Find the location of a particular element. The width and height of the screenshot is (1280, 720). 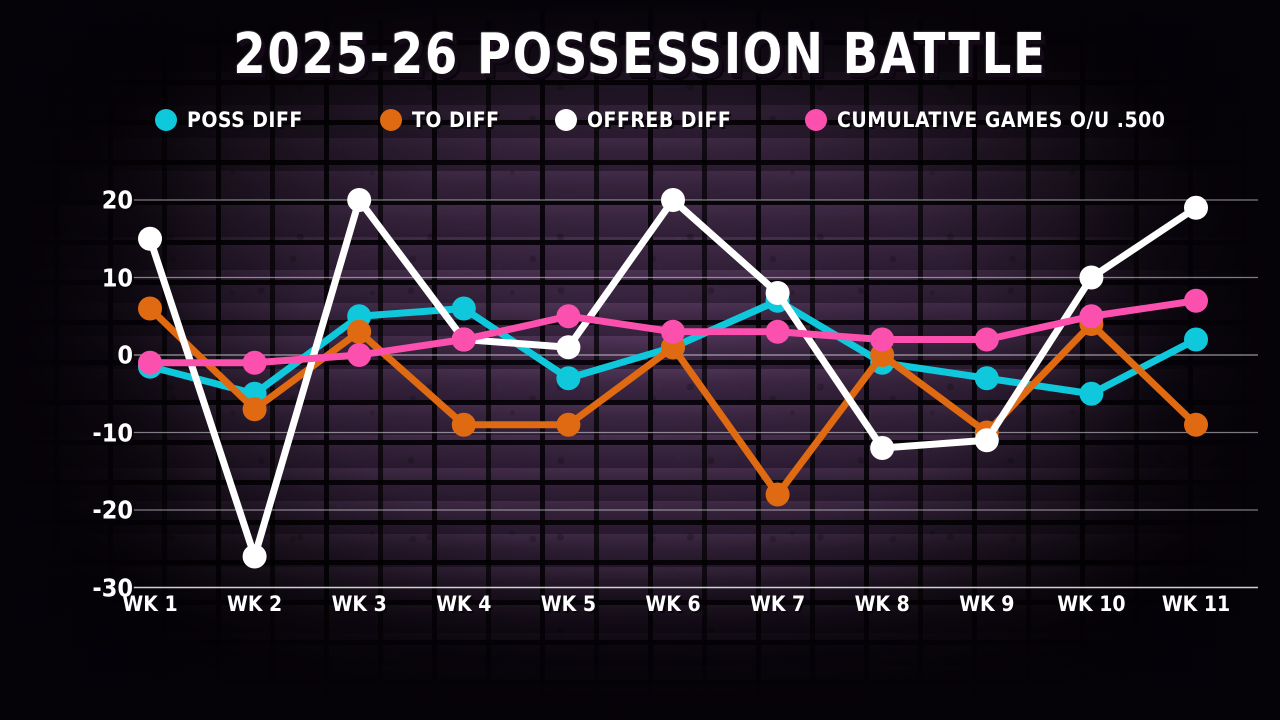

y-axis-tick-label: 0 is located at coordinates (125, 355).